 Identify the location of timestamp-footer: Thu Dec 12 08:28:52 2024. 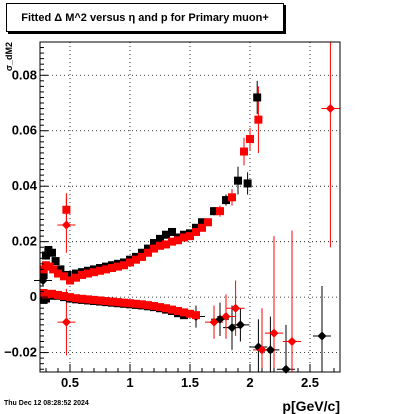
(46, 403).